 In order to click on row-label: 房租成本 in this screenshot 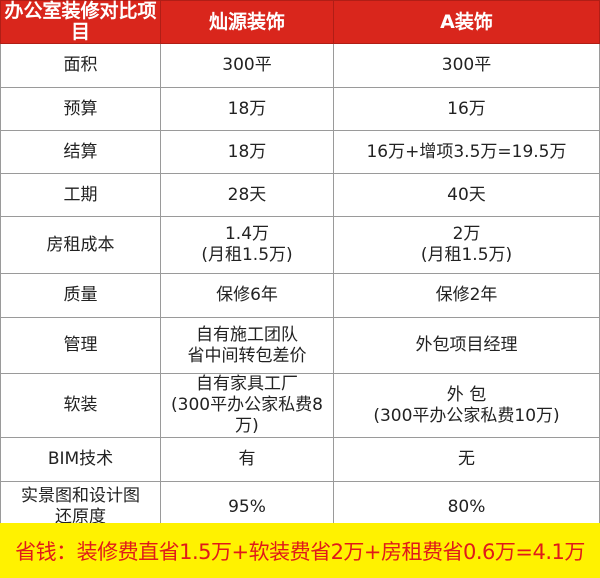, I will do `click(80, 245)`.